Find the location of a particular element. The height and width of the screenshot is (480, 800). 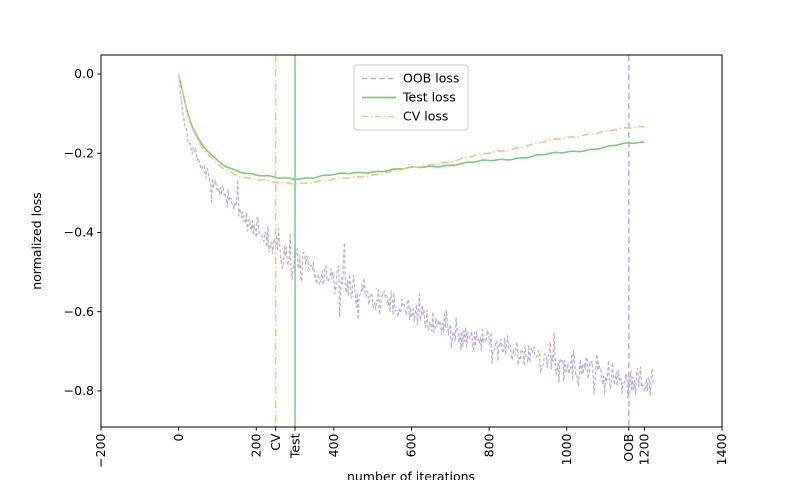

y-tick-label: 0.0 is located at coordinates (84, 73).